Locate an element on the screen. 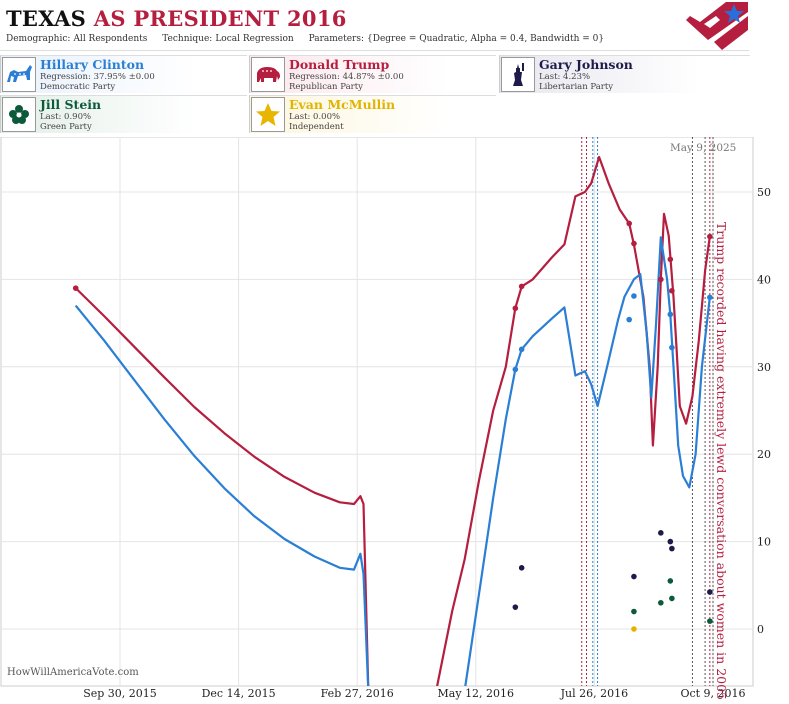  candidate-name: Hillary Clinton is located at coordinates (92, 64).